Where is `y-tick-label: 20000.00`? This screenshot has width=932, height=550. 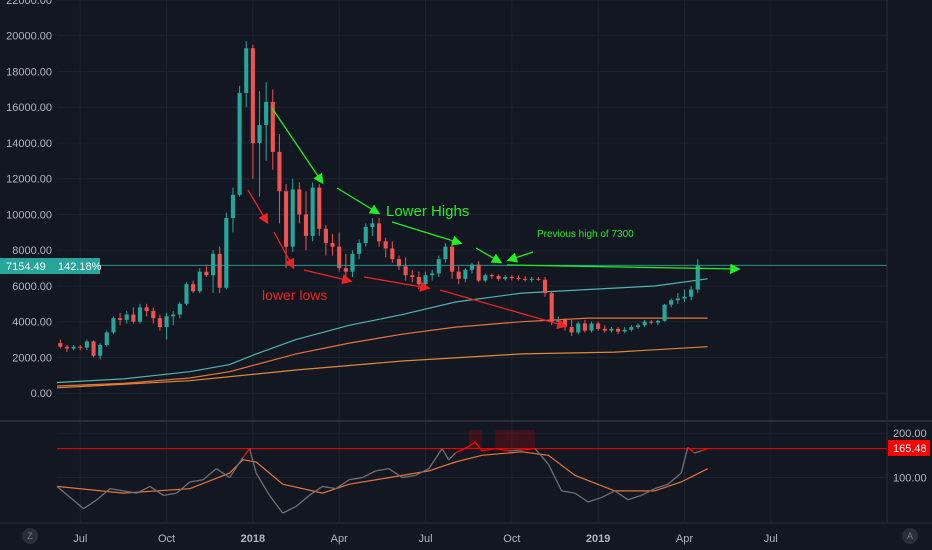 y-tick-label: 20000.00 is located at coordinates (29, 37).